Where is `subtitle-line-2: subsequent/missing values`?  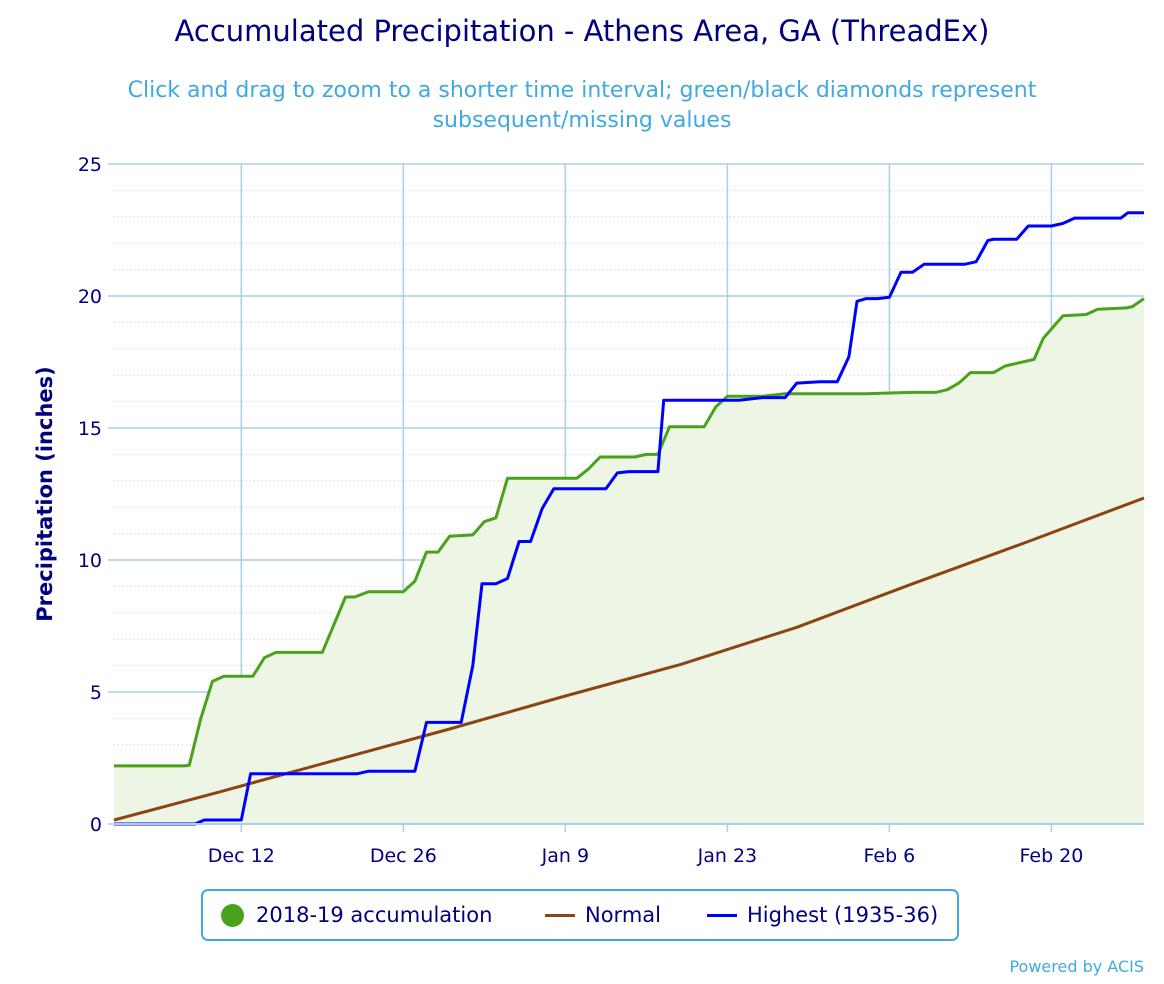
subtitle-line-2: subsequent/missing values is located at coordinates (582, 120).